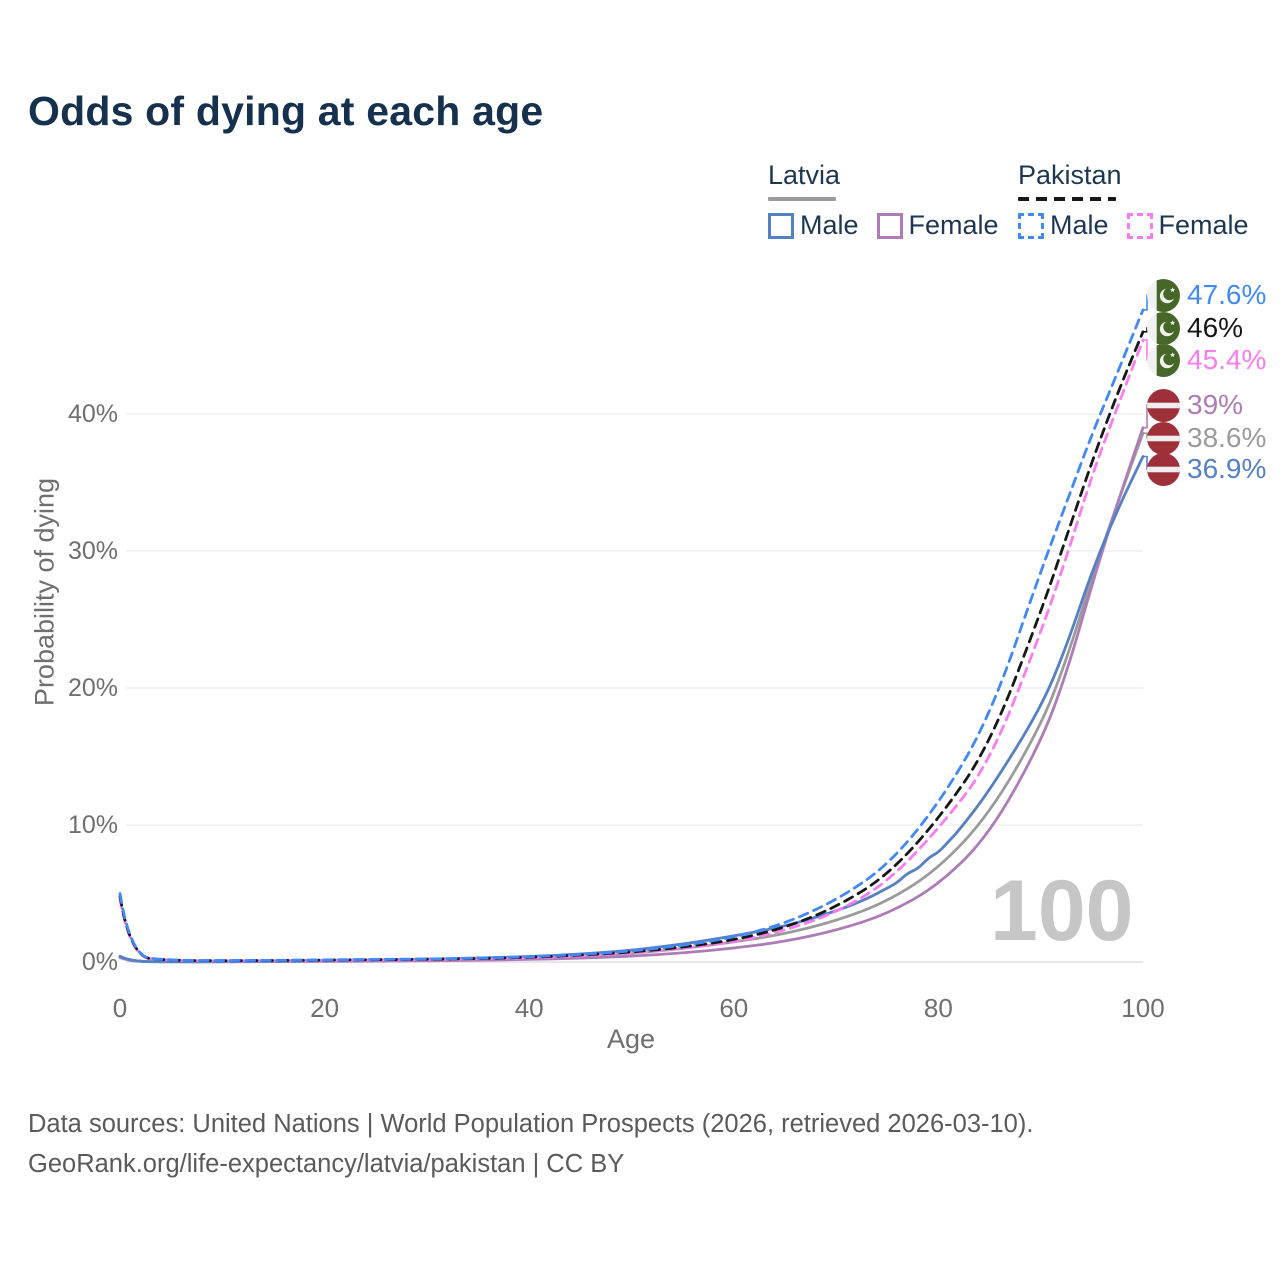  What do you see at coordinates (92, 414) in the screenshot?
I see `y-tick-label: 40%` at bounding box center [92, 414].